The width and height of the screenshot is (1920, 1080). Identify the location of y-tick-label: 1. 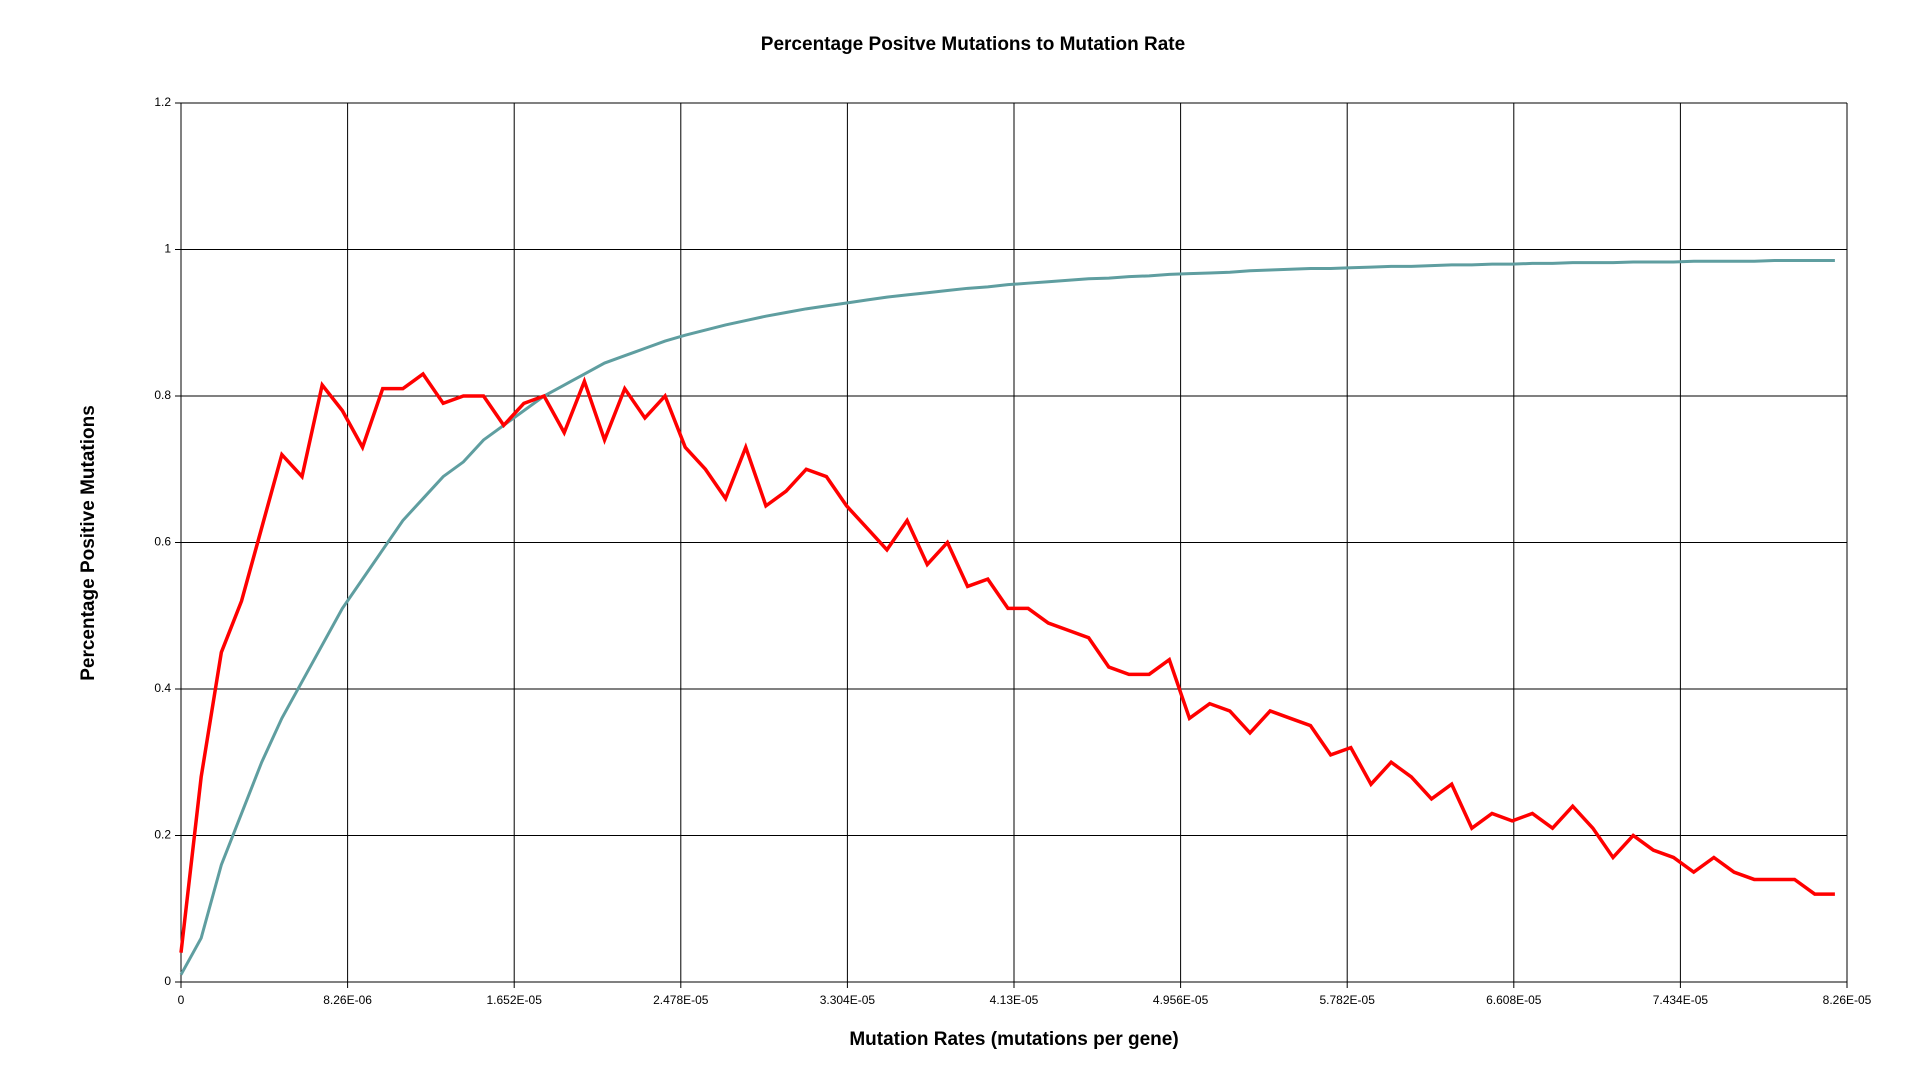
(167, 249).